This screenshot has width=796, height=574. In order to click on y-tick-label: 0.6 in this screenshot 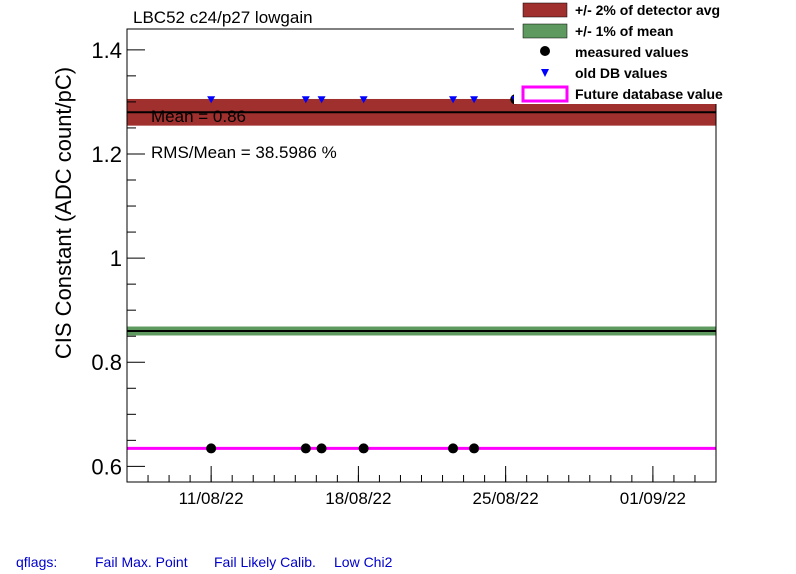, I will do `click(106, 466)`.